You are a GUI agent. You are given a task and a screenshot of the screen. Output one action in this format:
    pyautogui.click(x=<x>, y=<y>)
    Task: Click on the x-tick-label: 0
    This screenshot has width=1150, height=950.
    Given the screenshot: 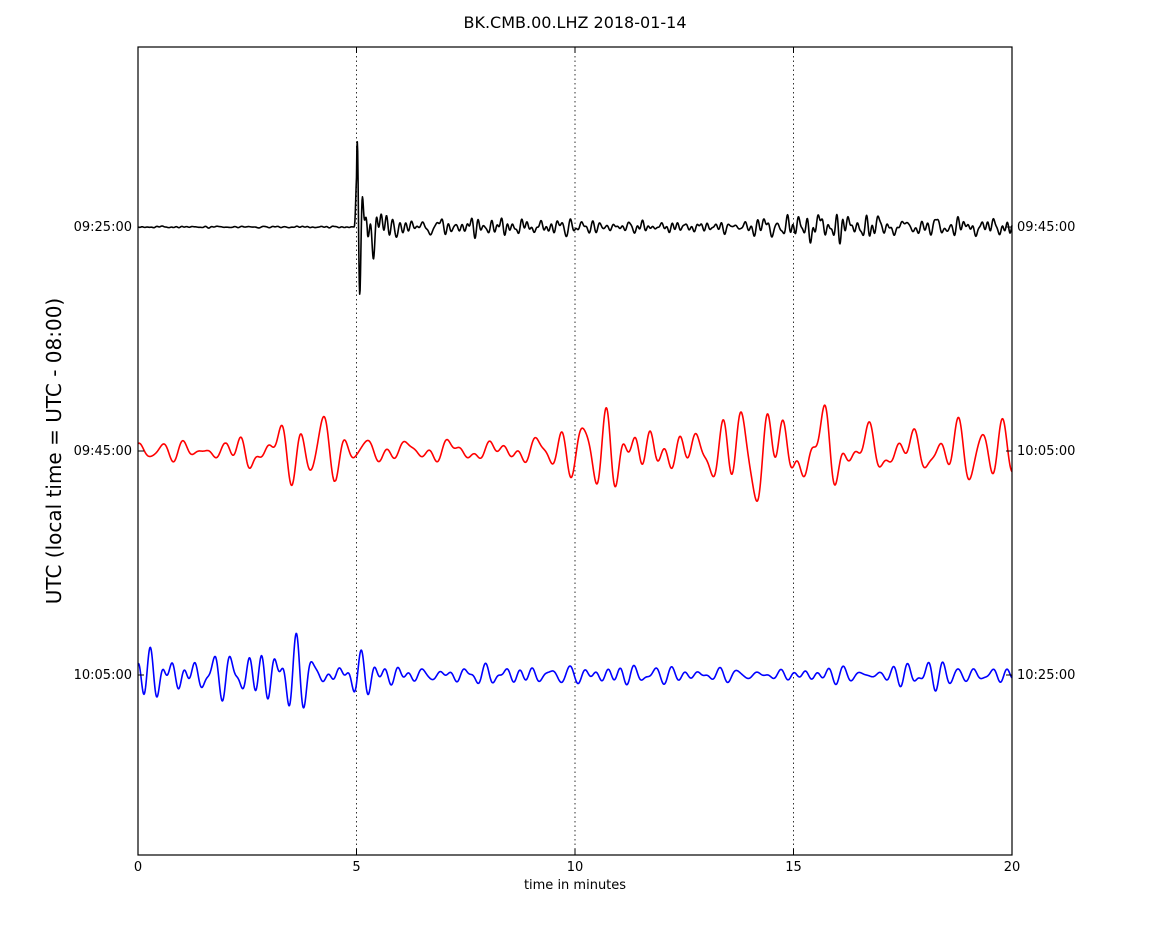 What is the action you would take?
    pyautogui.click(x=138, y=867)
    